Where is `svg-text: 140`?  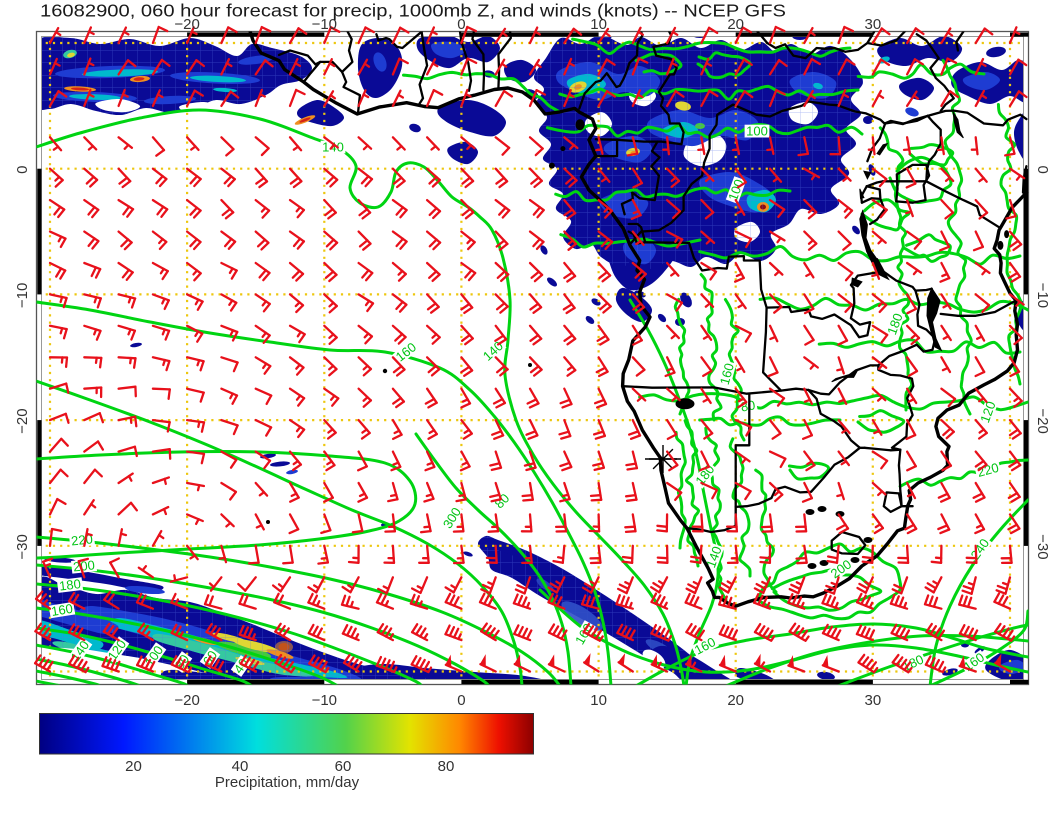
svg-text: 140 is located at coordinates (714, 557).